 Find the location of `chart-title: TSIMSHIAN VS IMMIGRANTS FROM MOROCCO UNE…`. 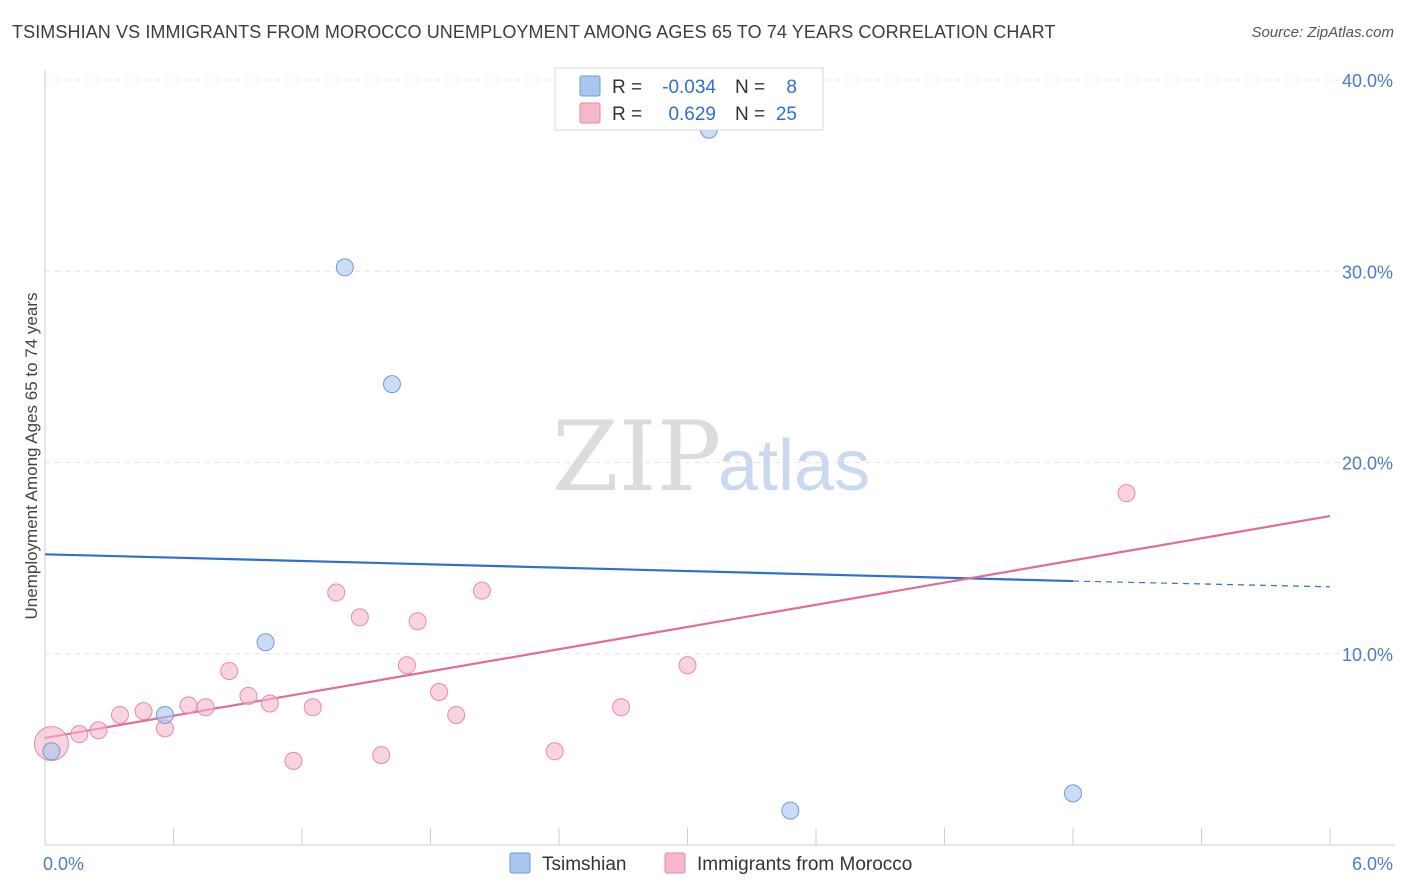

chart-title: TSIMSHIAN VS IMMIGRANTS FROM MOROCCO UNE… is located at coordinates (534, 32).